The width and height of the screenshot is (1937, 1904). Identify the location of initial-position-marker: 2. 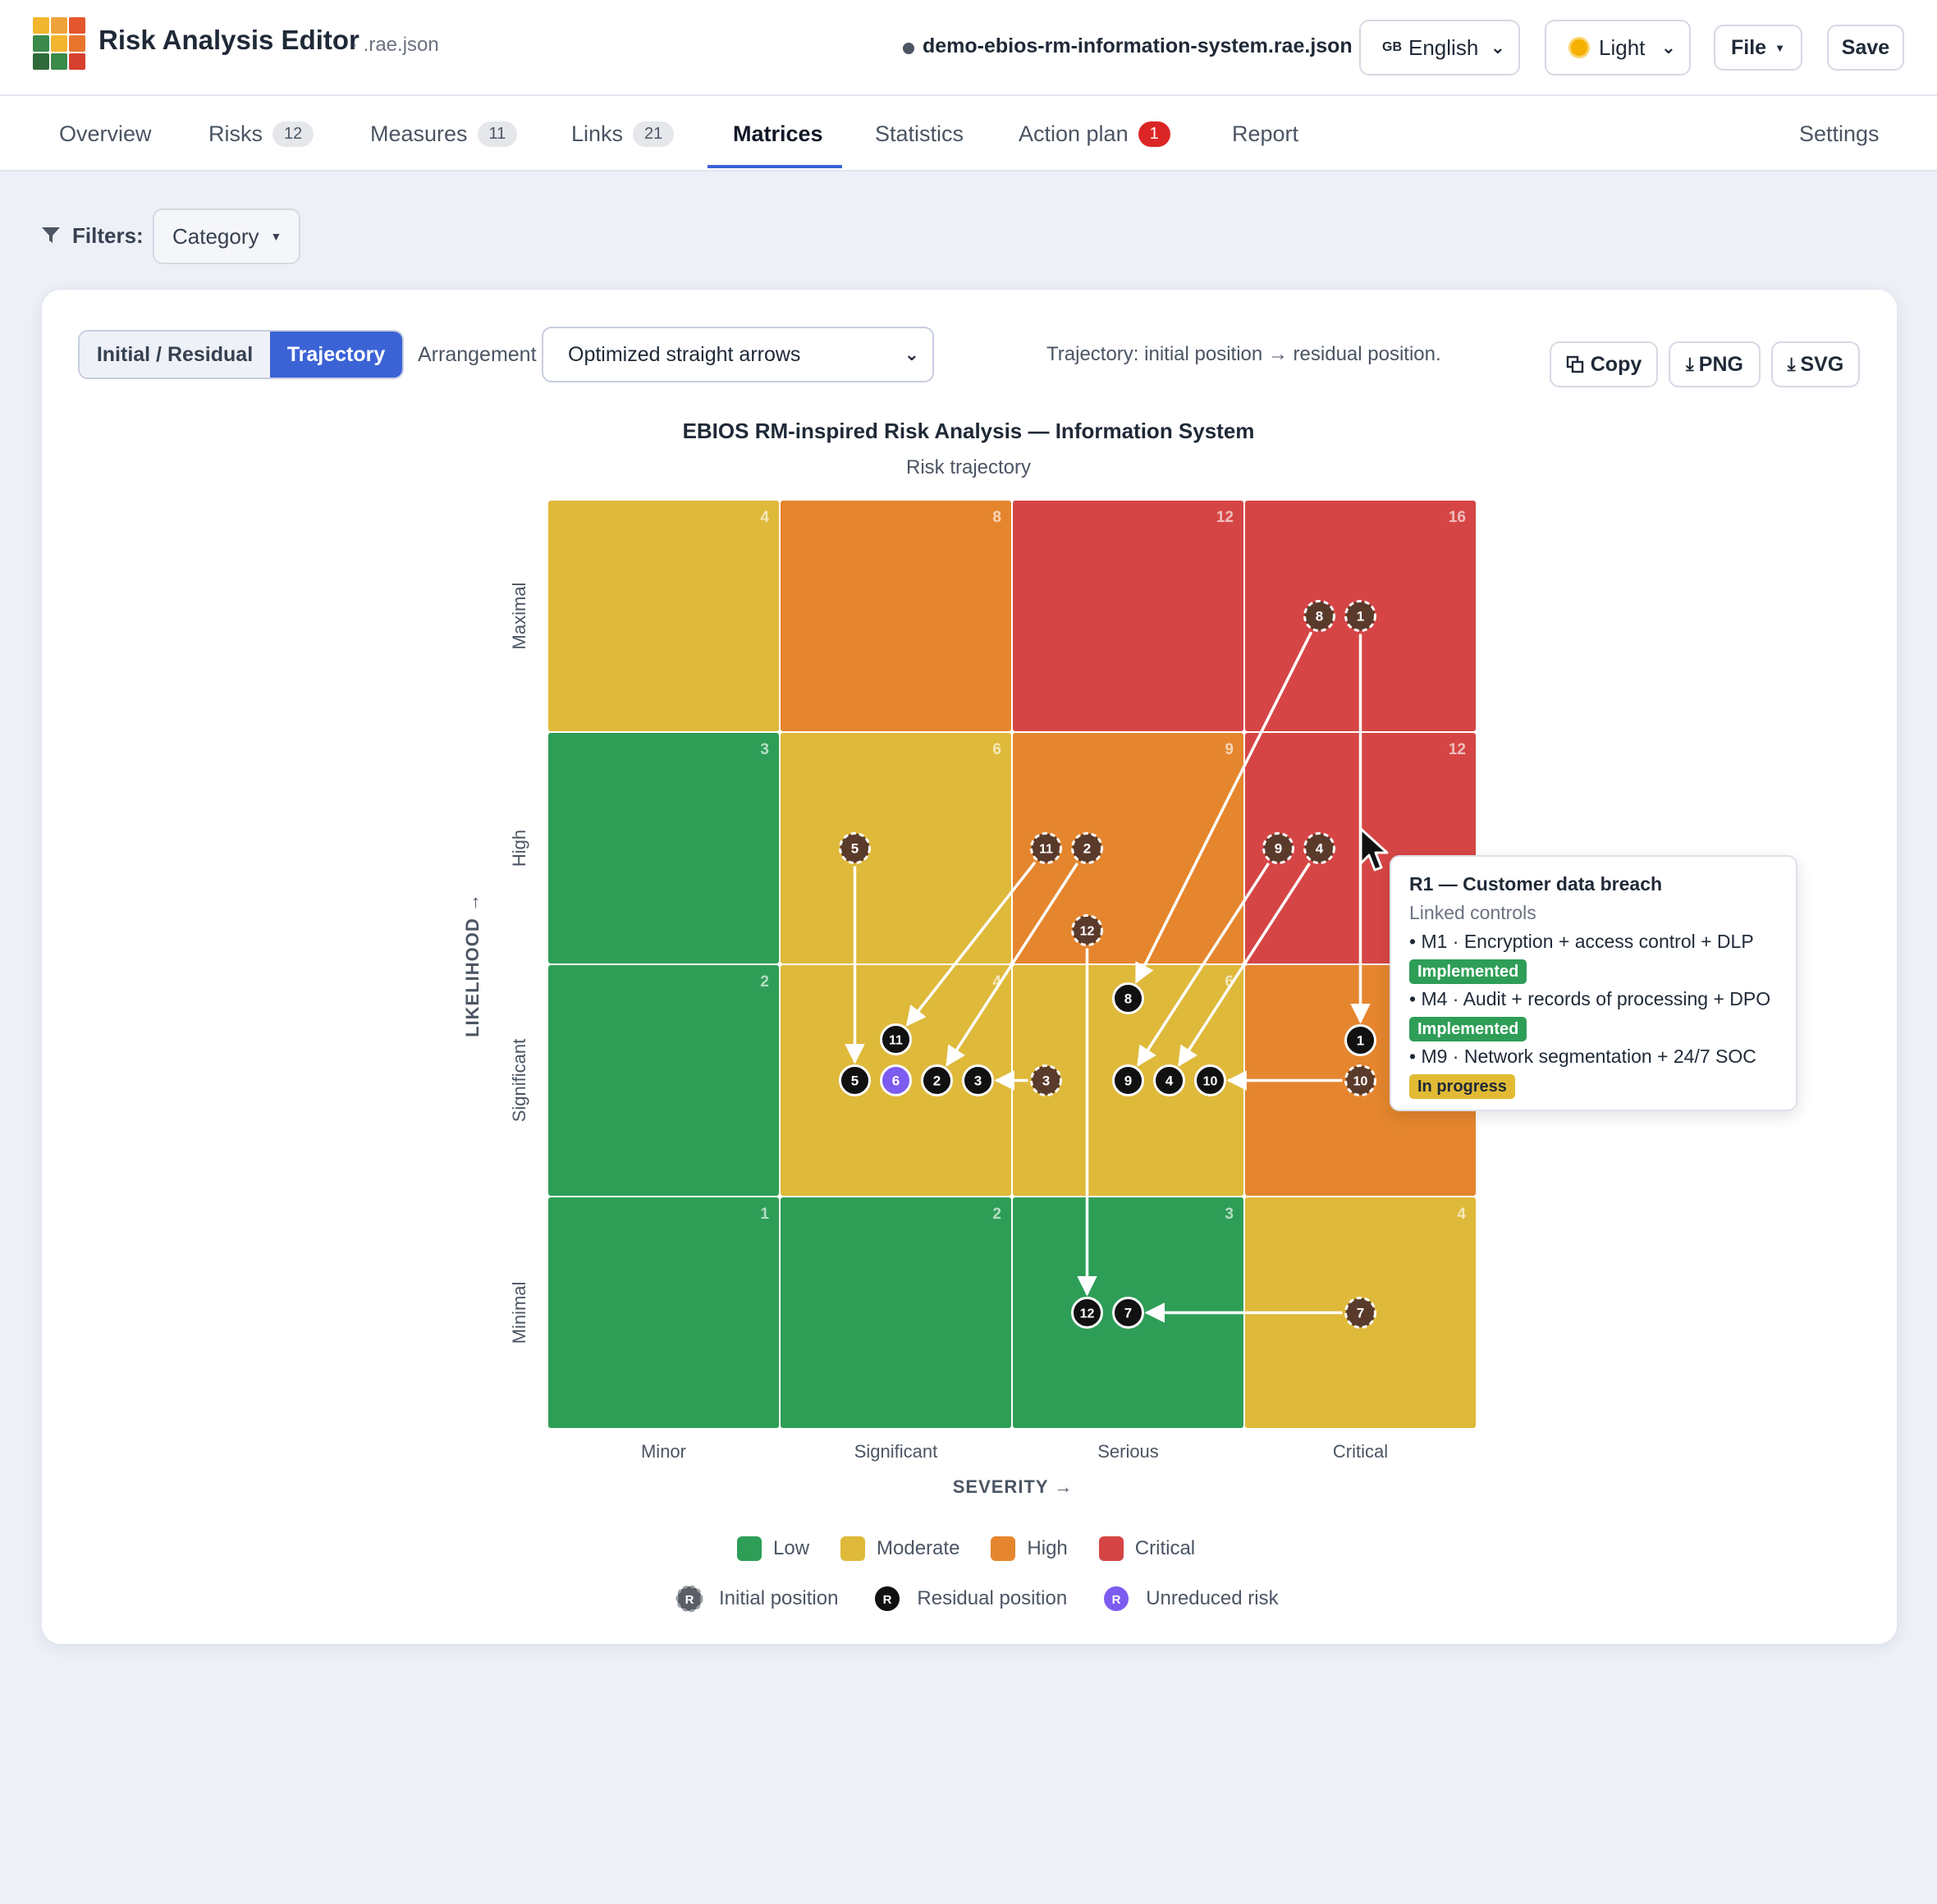
(1087, 848).